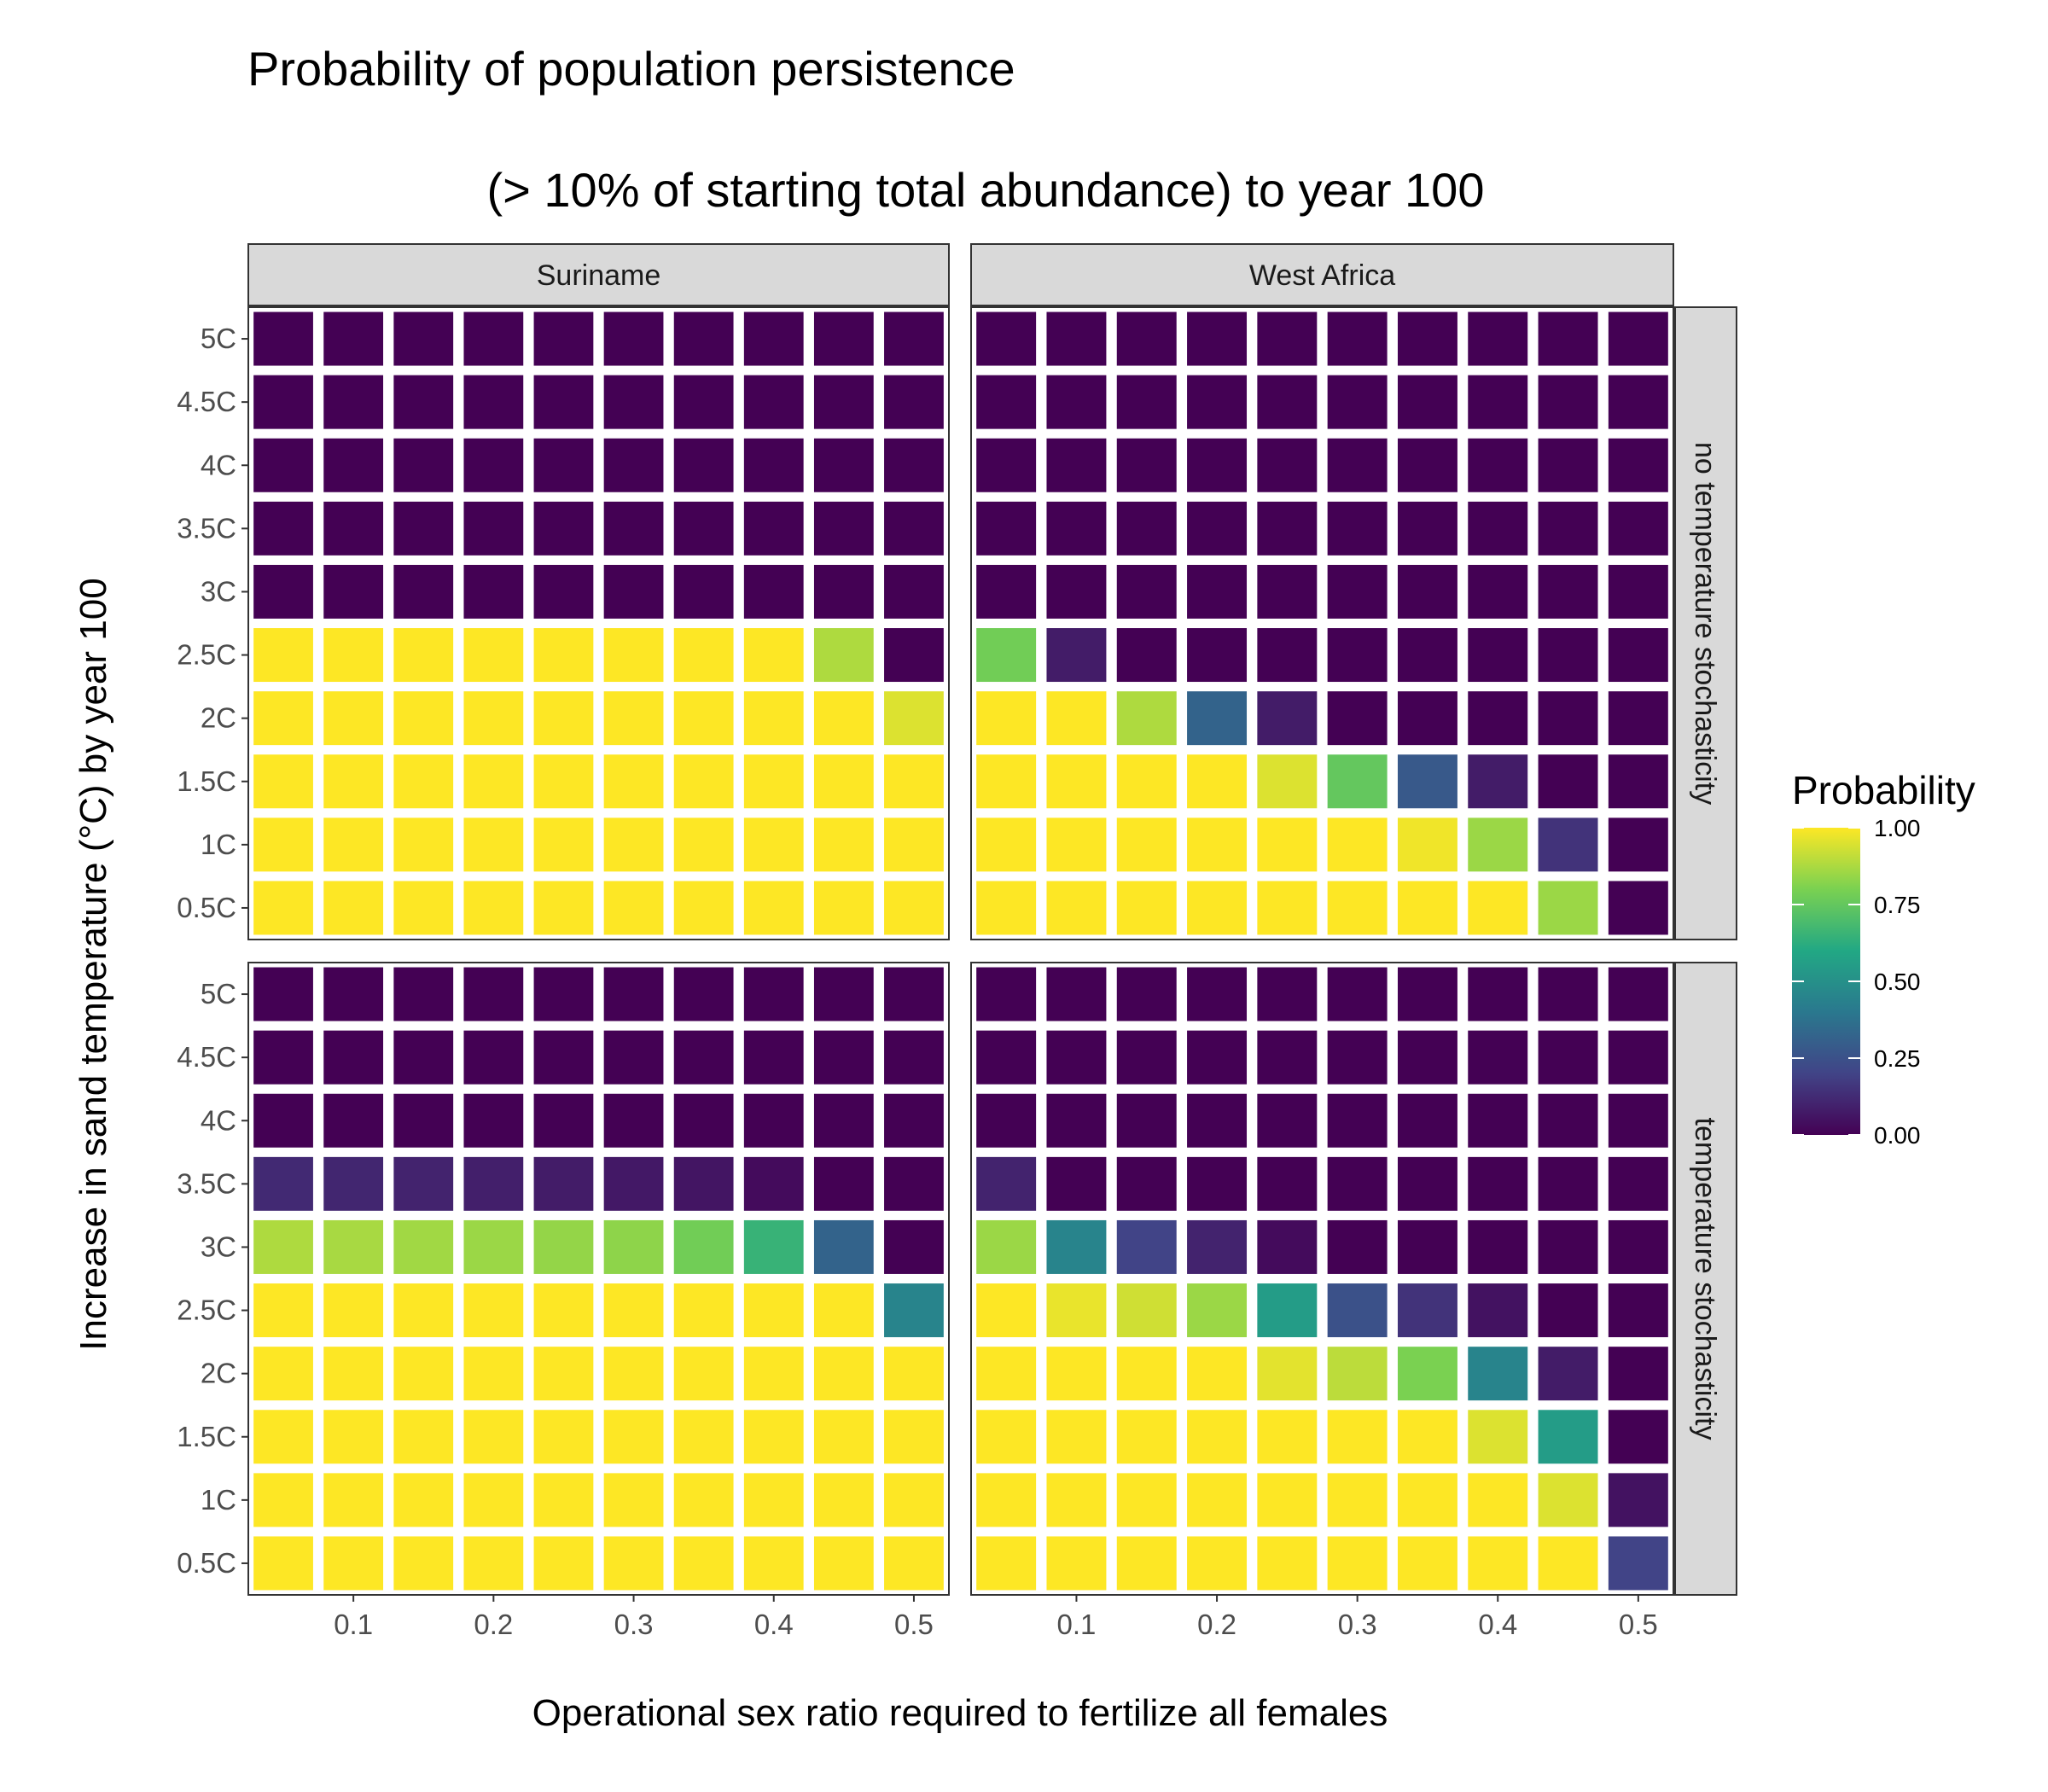 This screenshot has width=2048, height=1792. What do you see at coordinates (631, 69) in the screenshot?
I see `chart-title-line-1: Probability of population persistence` at bounding box center [631, 69].